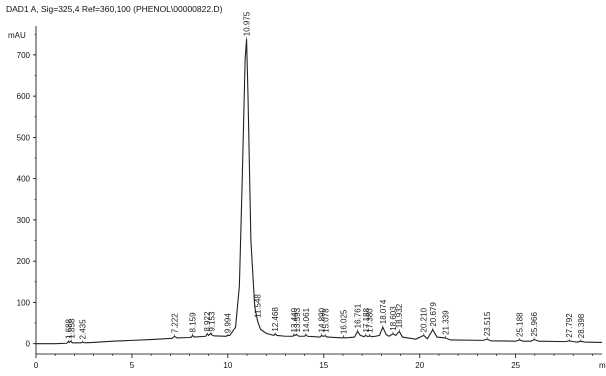 The image size is (606, 376). I want to click on peak-label: 12.468, so click(275, 319).